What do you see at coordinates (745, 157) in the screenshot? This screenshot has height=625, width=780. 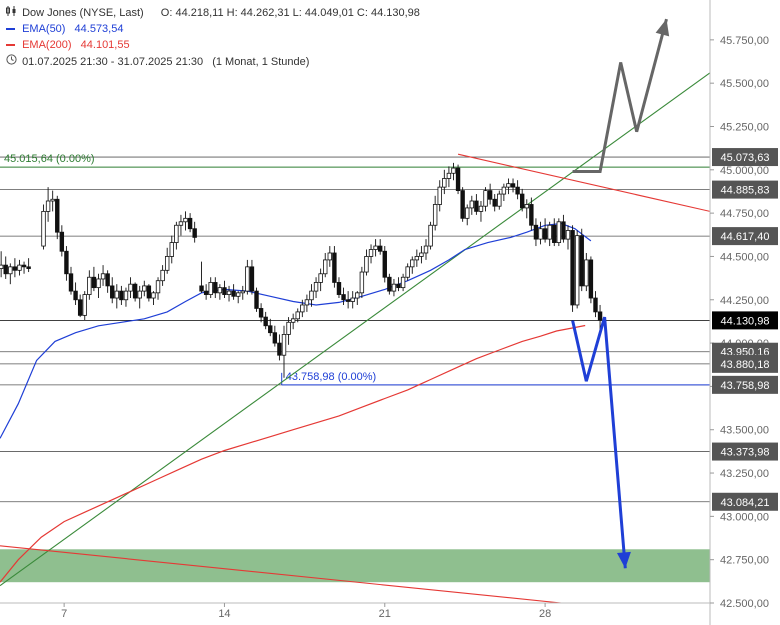 I see `level-price-box: 45.073,63` at bounding box center [745, 157].